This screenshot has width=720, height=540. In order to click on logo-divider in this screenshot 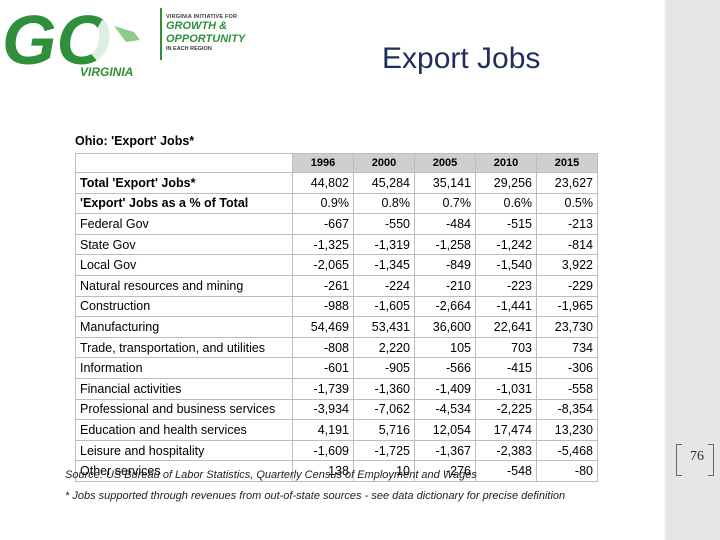, I will do `click(161, 34)`.